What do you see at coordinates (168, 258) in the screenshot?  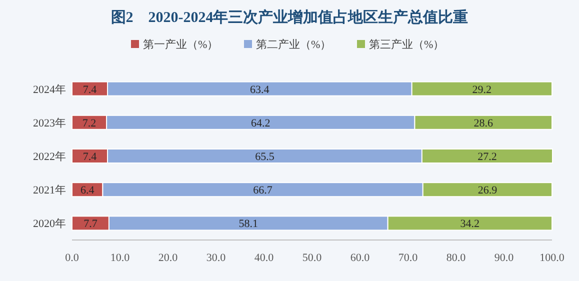 I see `x-tick-label: 20.0` at bounding box center [168, 258].